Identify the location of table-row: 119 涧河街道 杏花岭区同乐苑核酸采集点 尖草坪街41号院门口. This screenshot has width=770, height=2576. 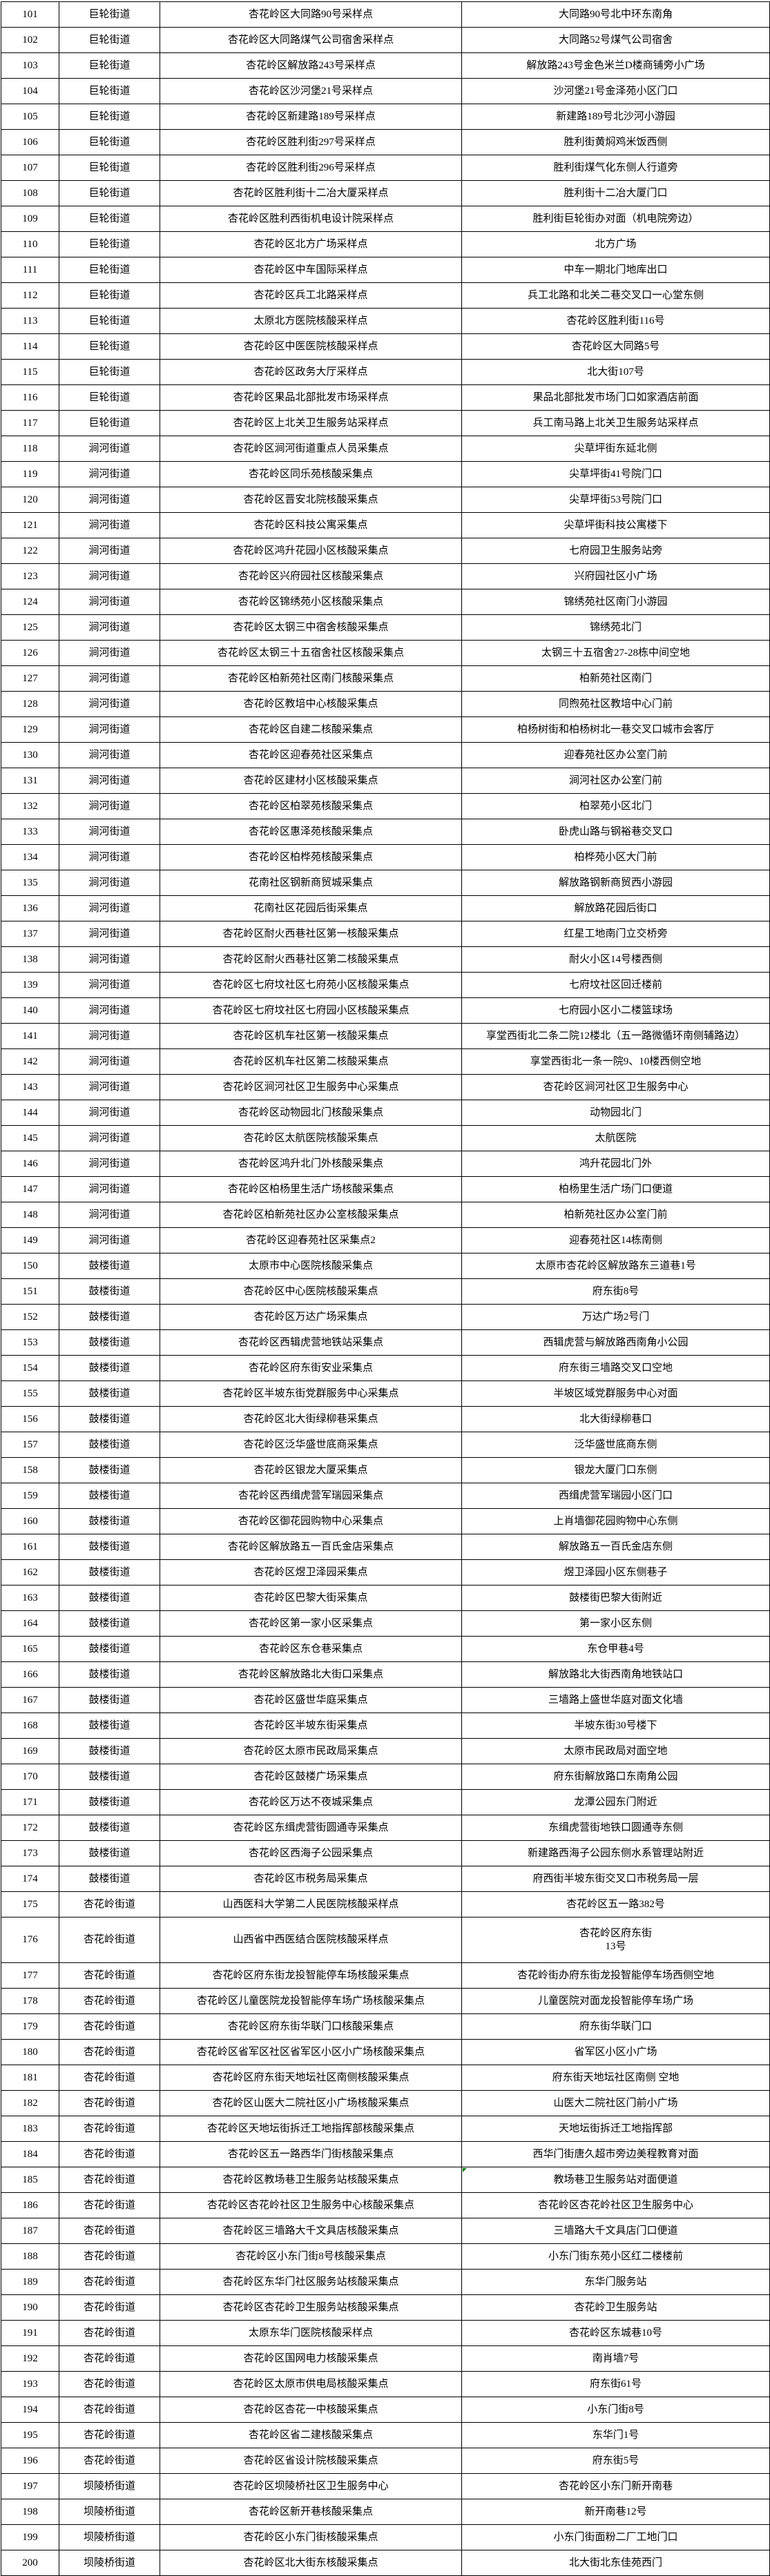
(385, 474).